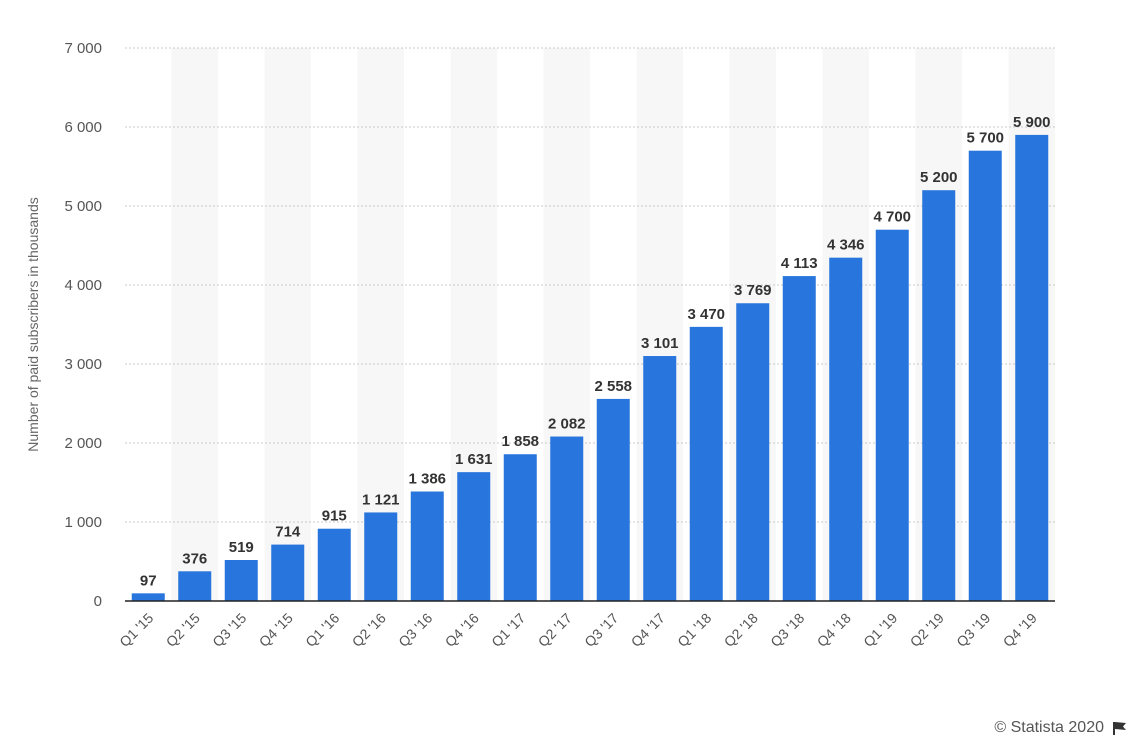 The height and width of the screenshot is (747, 1142). I want to click on data-label: 5 700, so click(985, 138).